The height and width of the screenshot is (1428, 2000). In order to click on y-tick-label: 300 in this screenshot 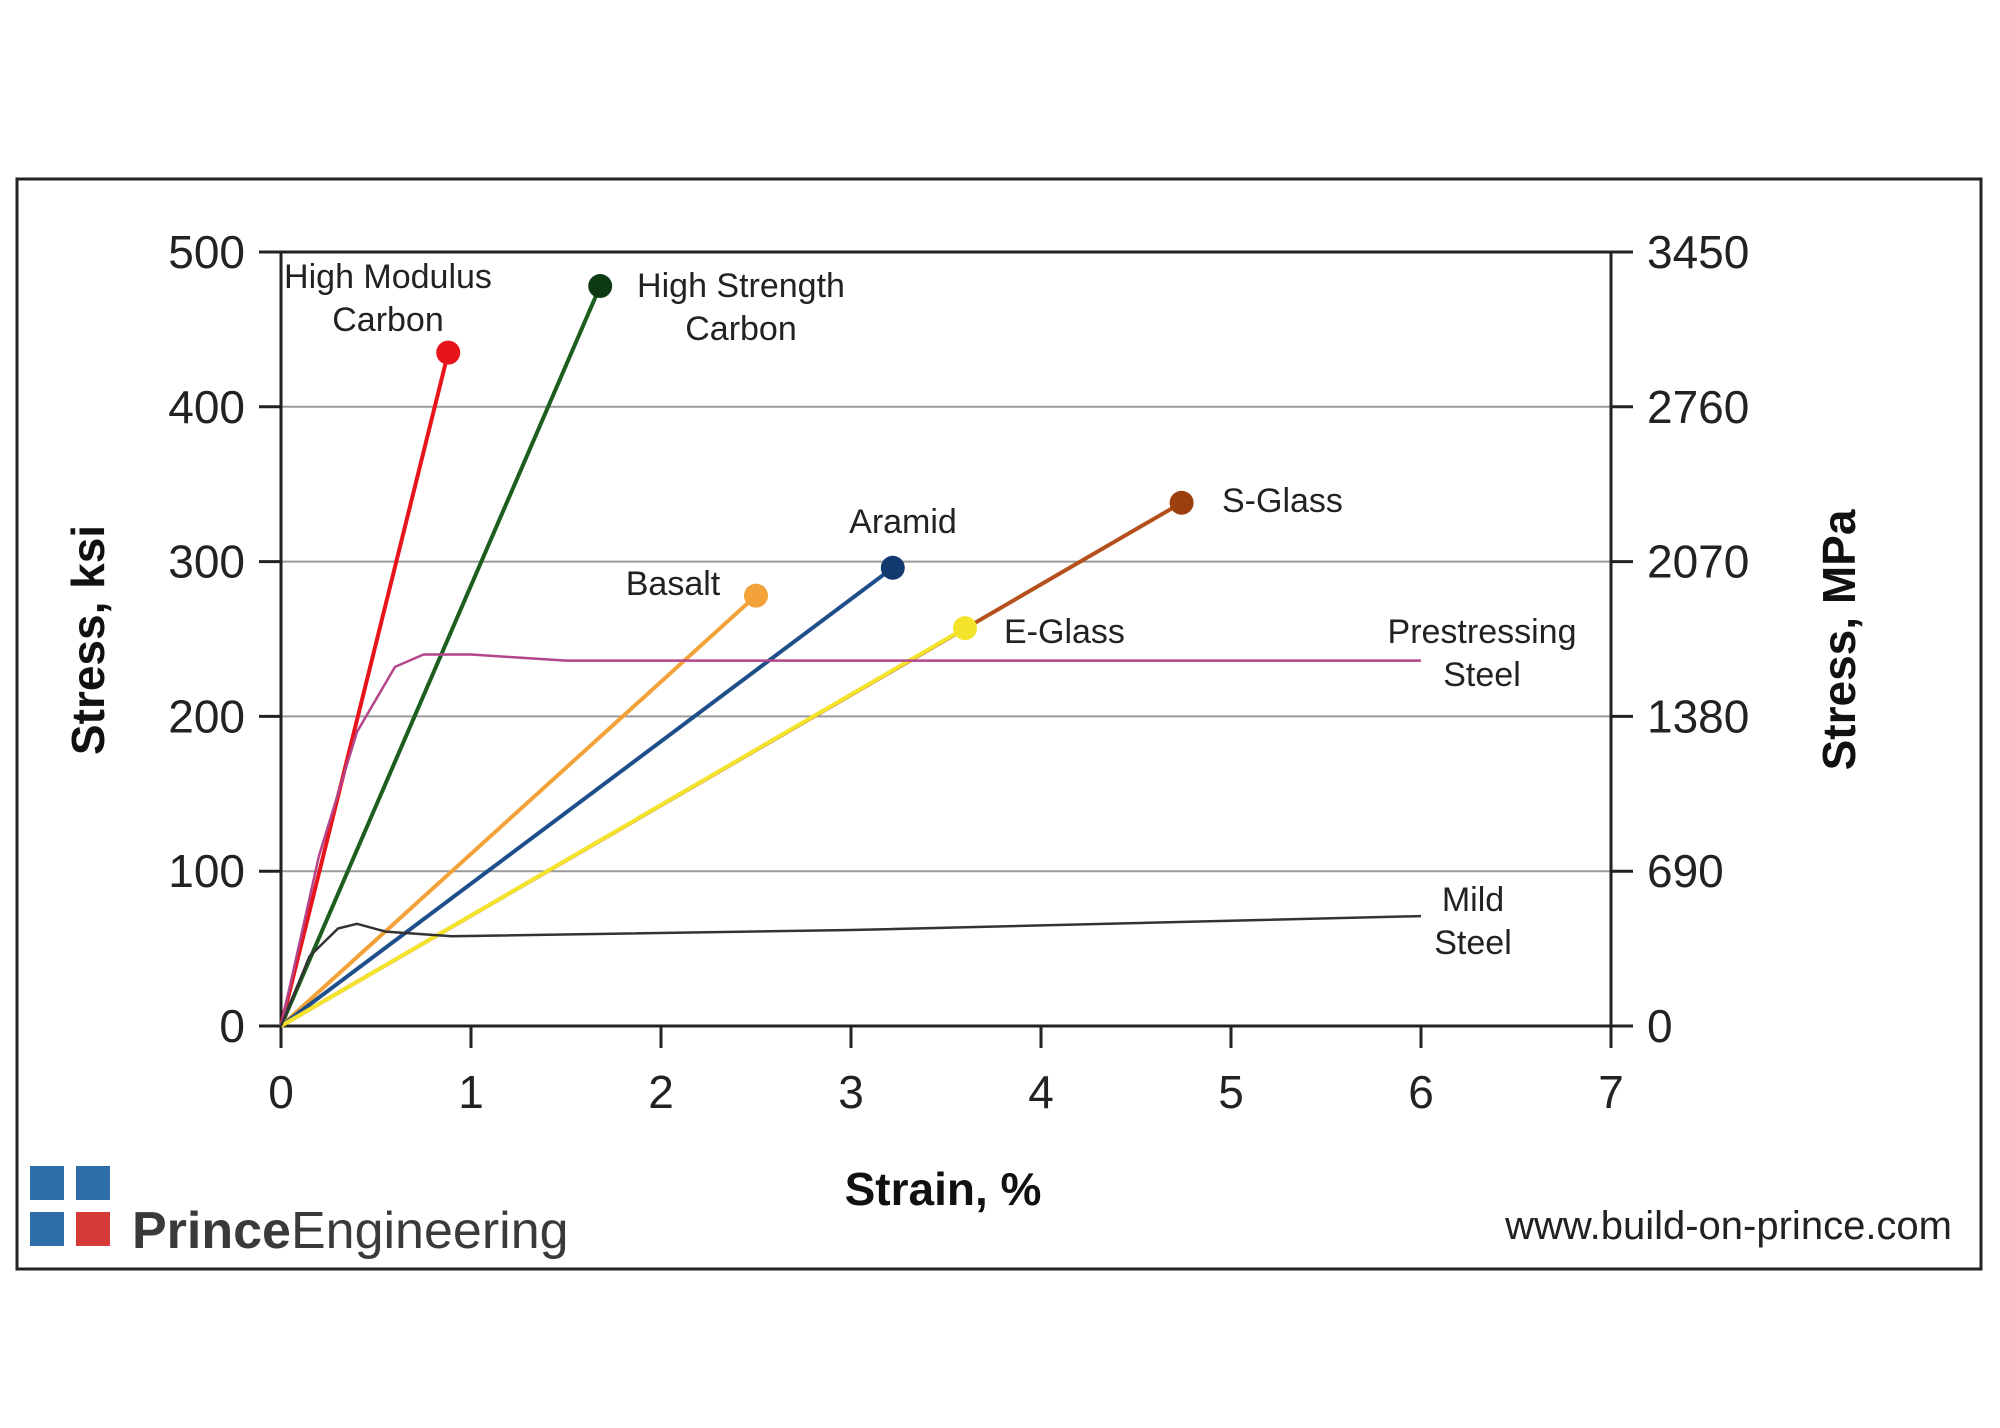, I will do `click(206, 562)`.